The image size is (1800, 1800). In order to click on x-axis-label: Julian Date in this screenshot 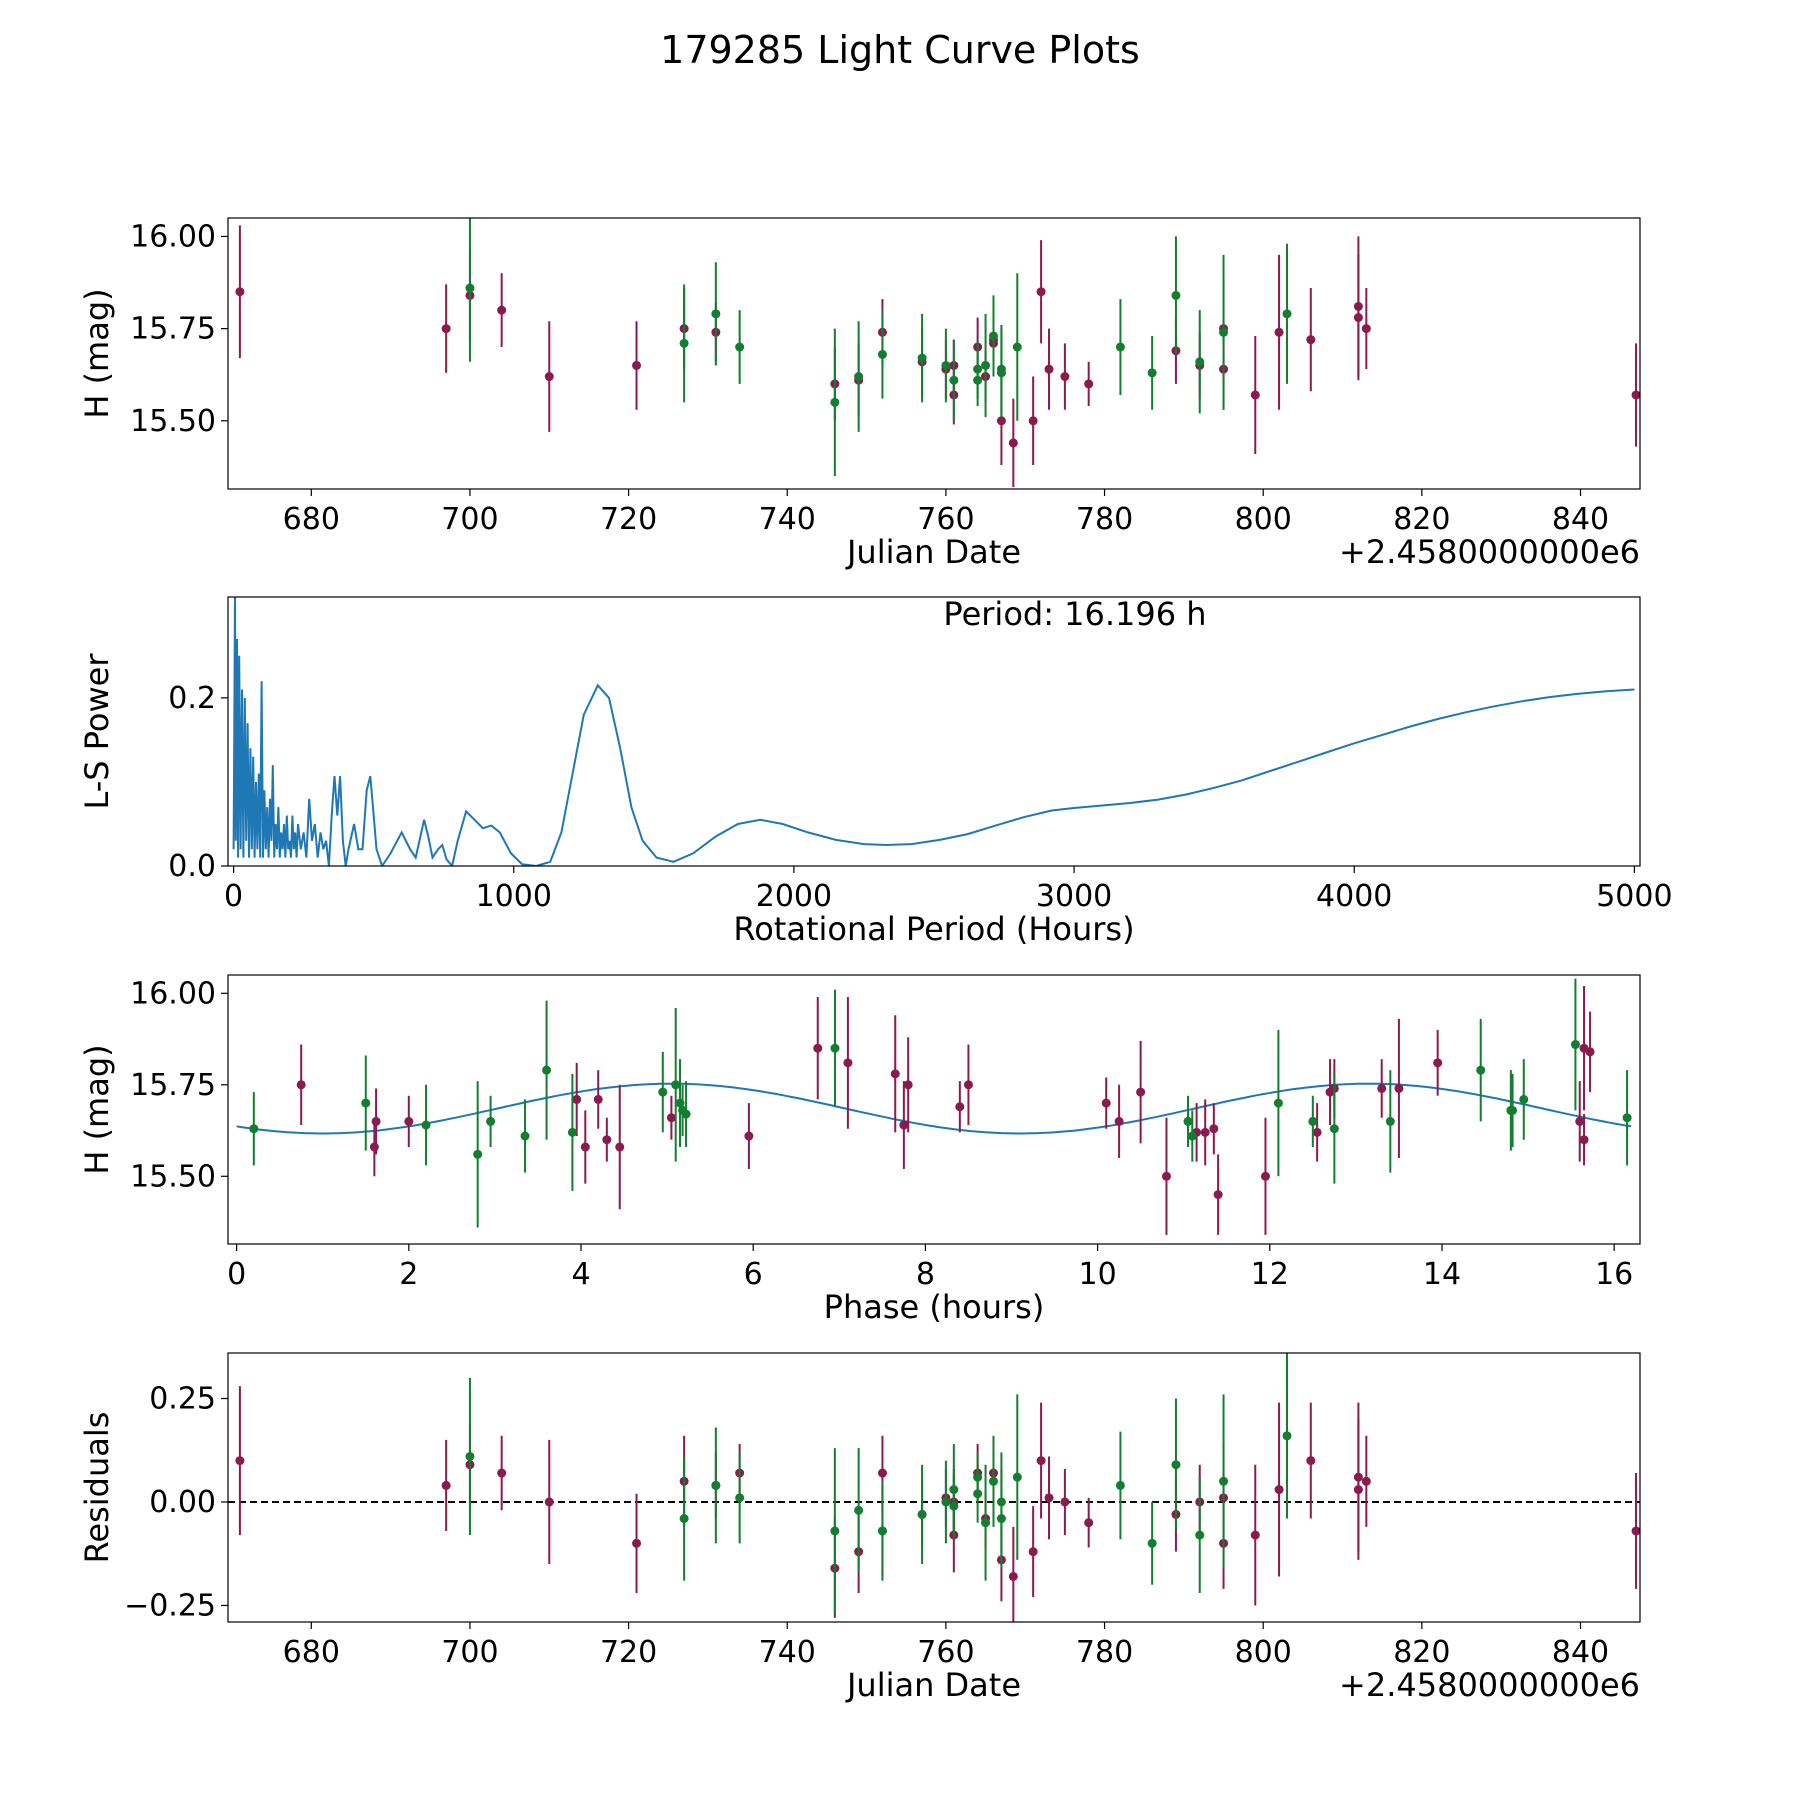, I will do `click(933, 552)`.